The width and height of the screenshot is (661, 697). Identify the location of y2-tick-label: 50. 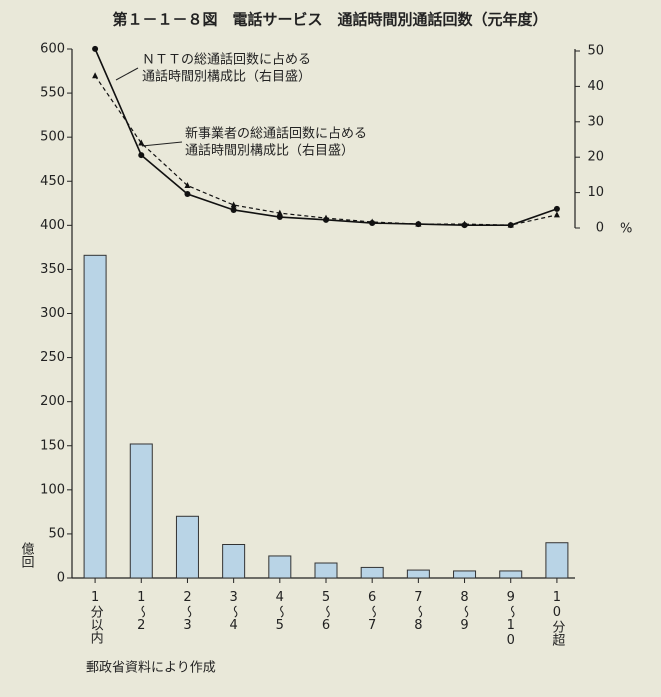
(595, 51).